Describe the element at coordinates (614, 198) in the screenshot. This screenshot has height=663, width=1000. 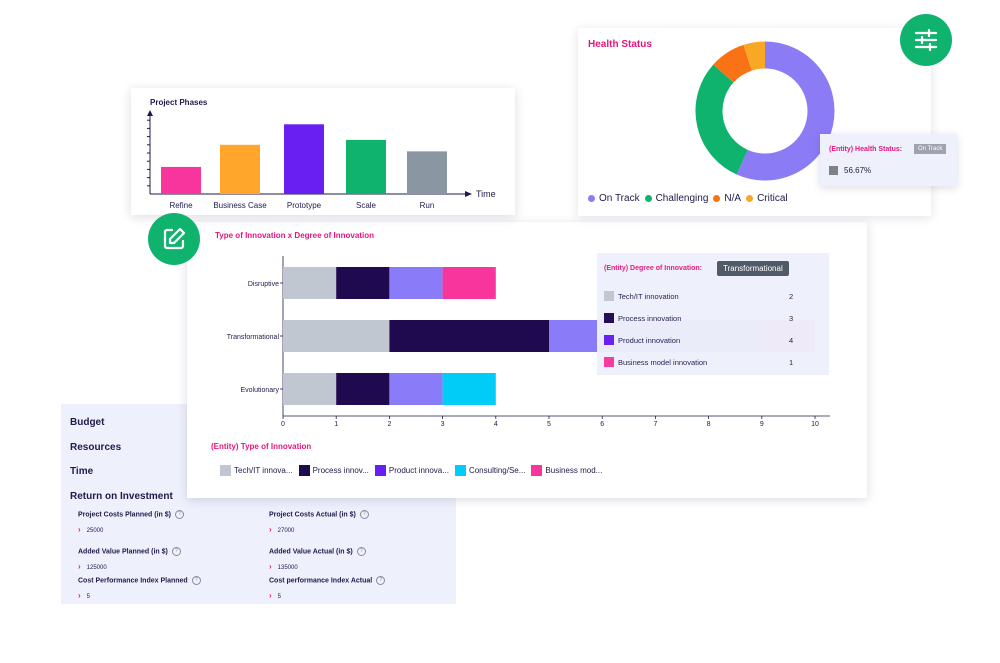
I see `legend-item: On Track` at that location.